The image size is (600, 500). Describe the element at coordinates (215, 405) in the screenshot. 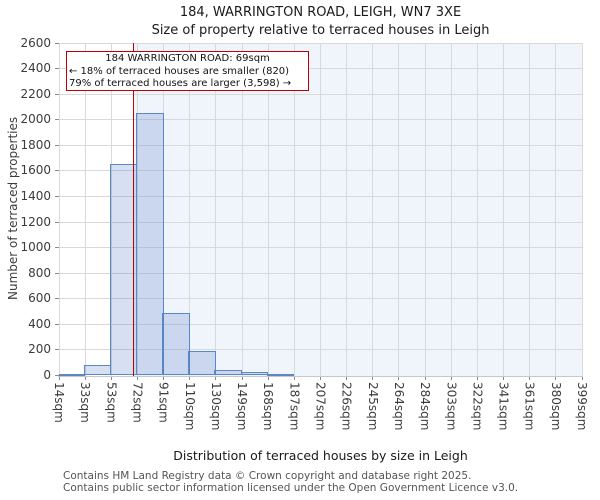

I see `x-tick-label: 130sqm` at that location.